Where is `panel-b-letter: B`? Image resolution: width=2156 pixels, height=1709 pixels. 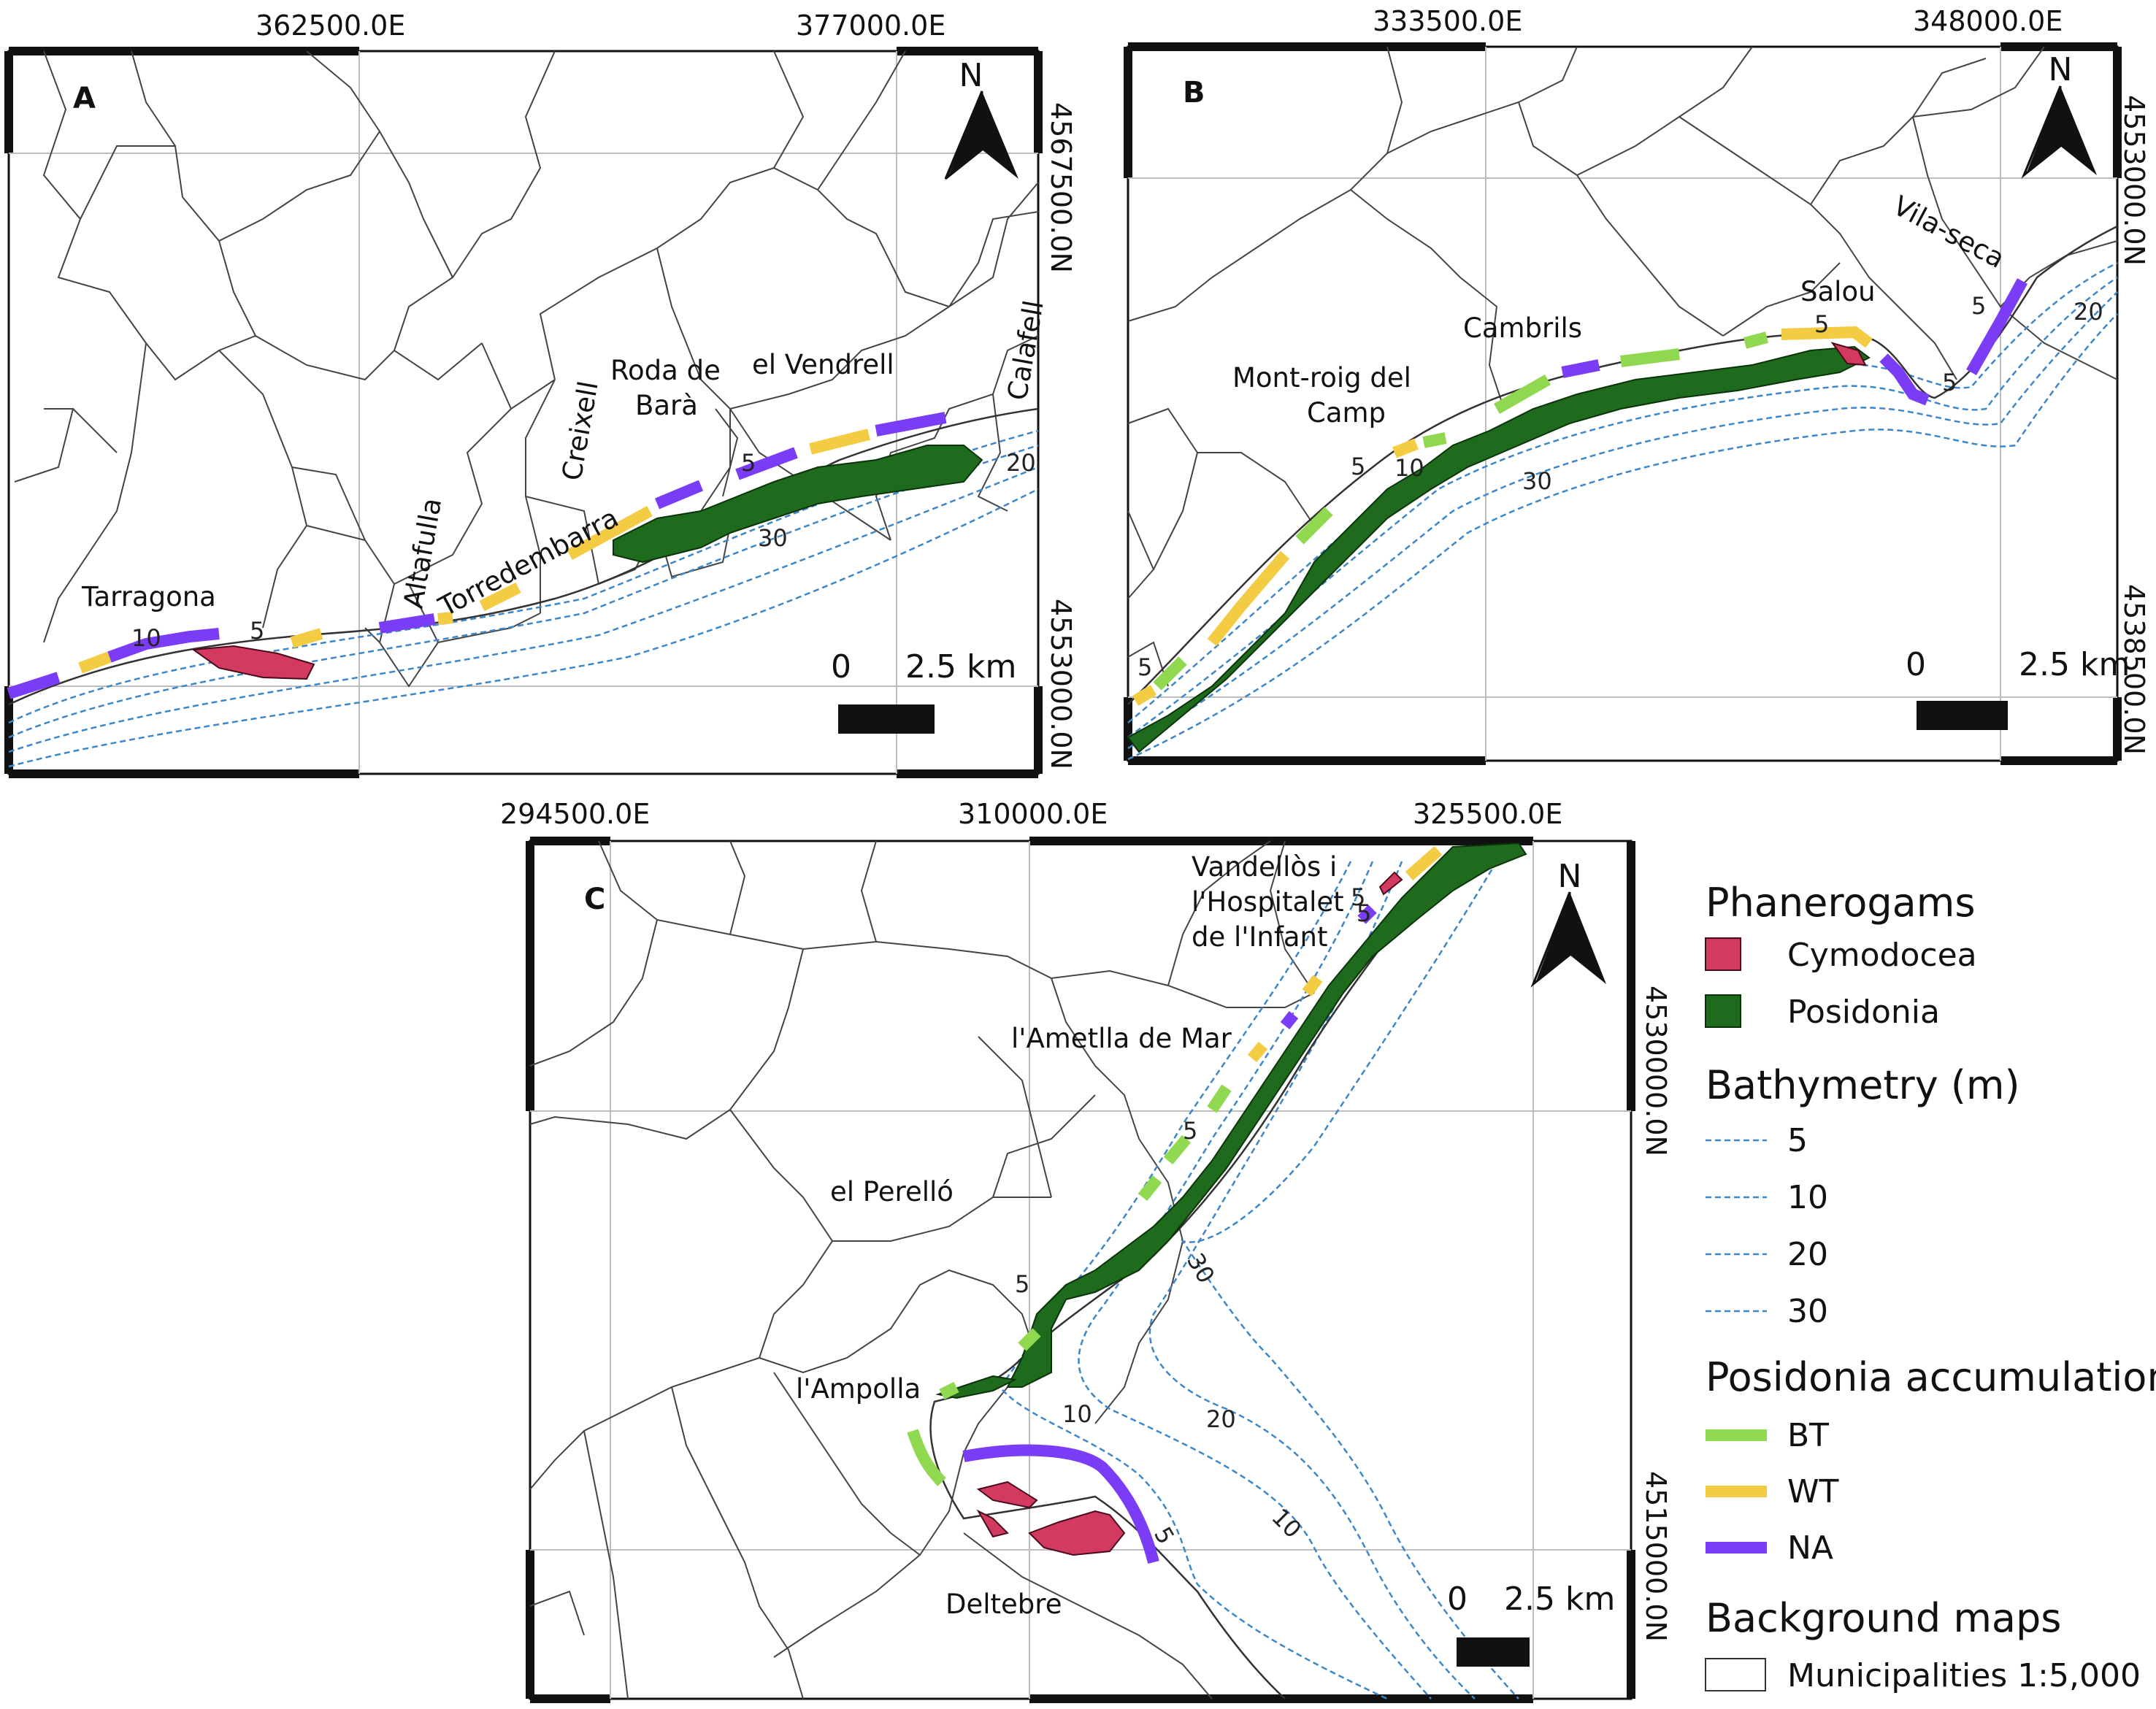 panel-b-letter: B is located at coordinates (1194, 93).